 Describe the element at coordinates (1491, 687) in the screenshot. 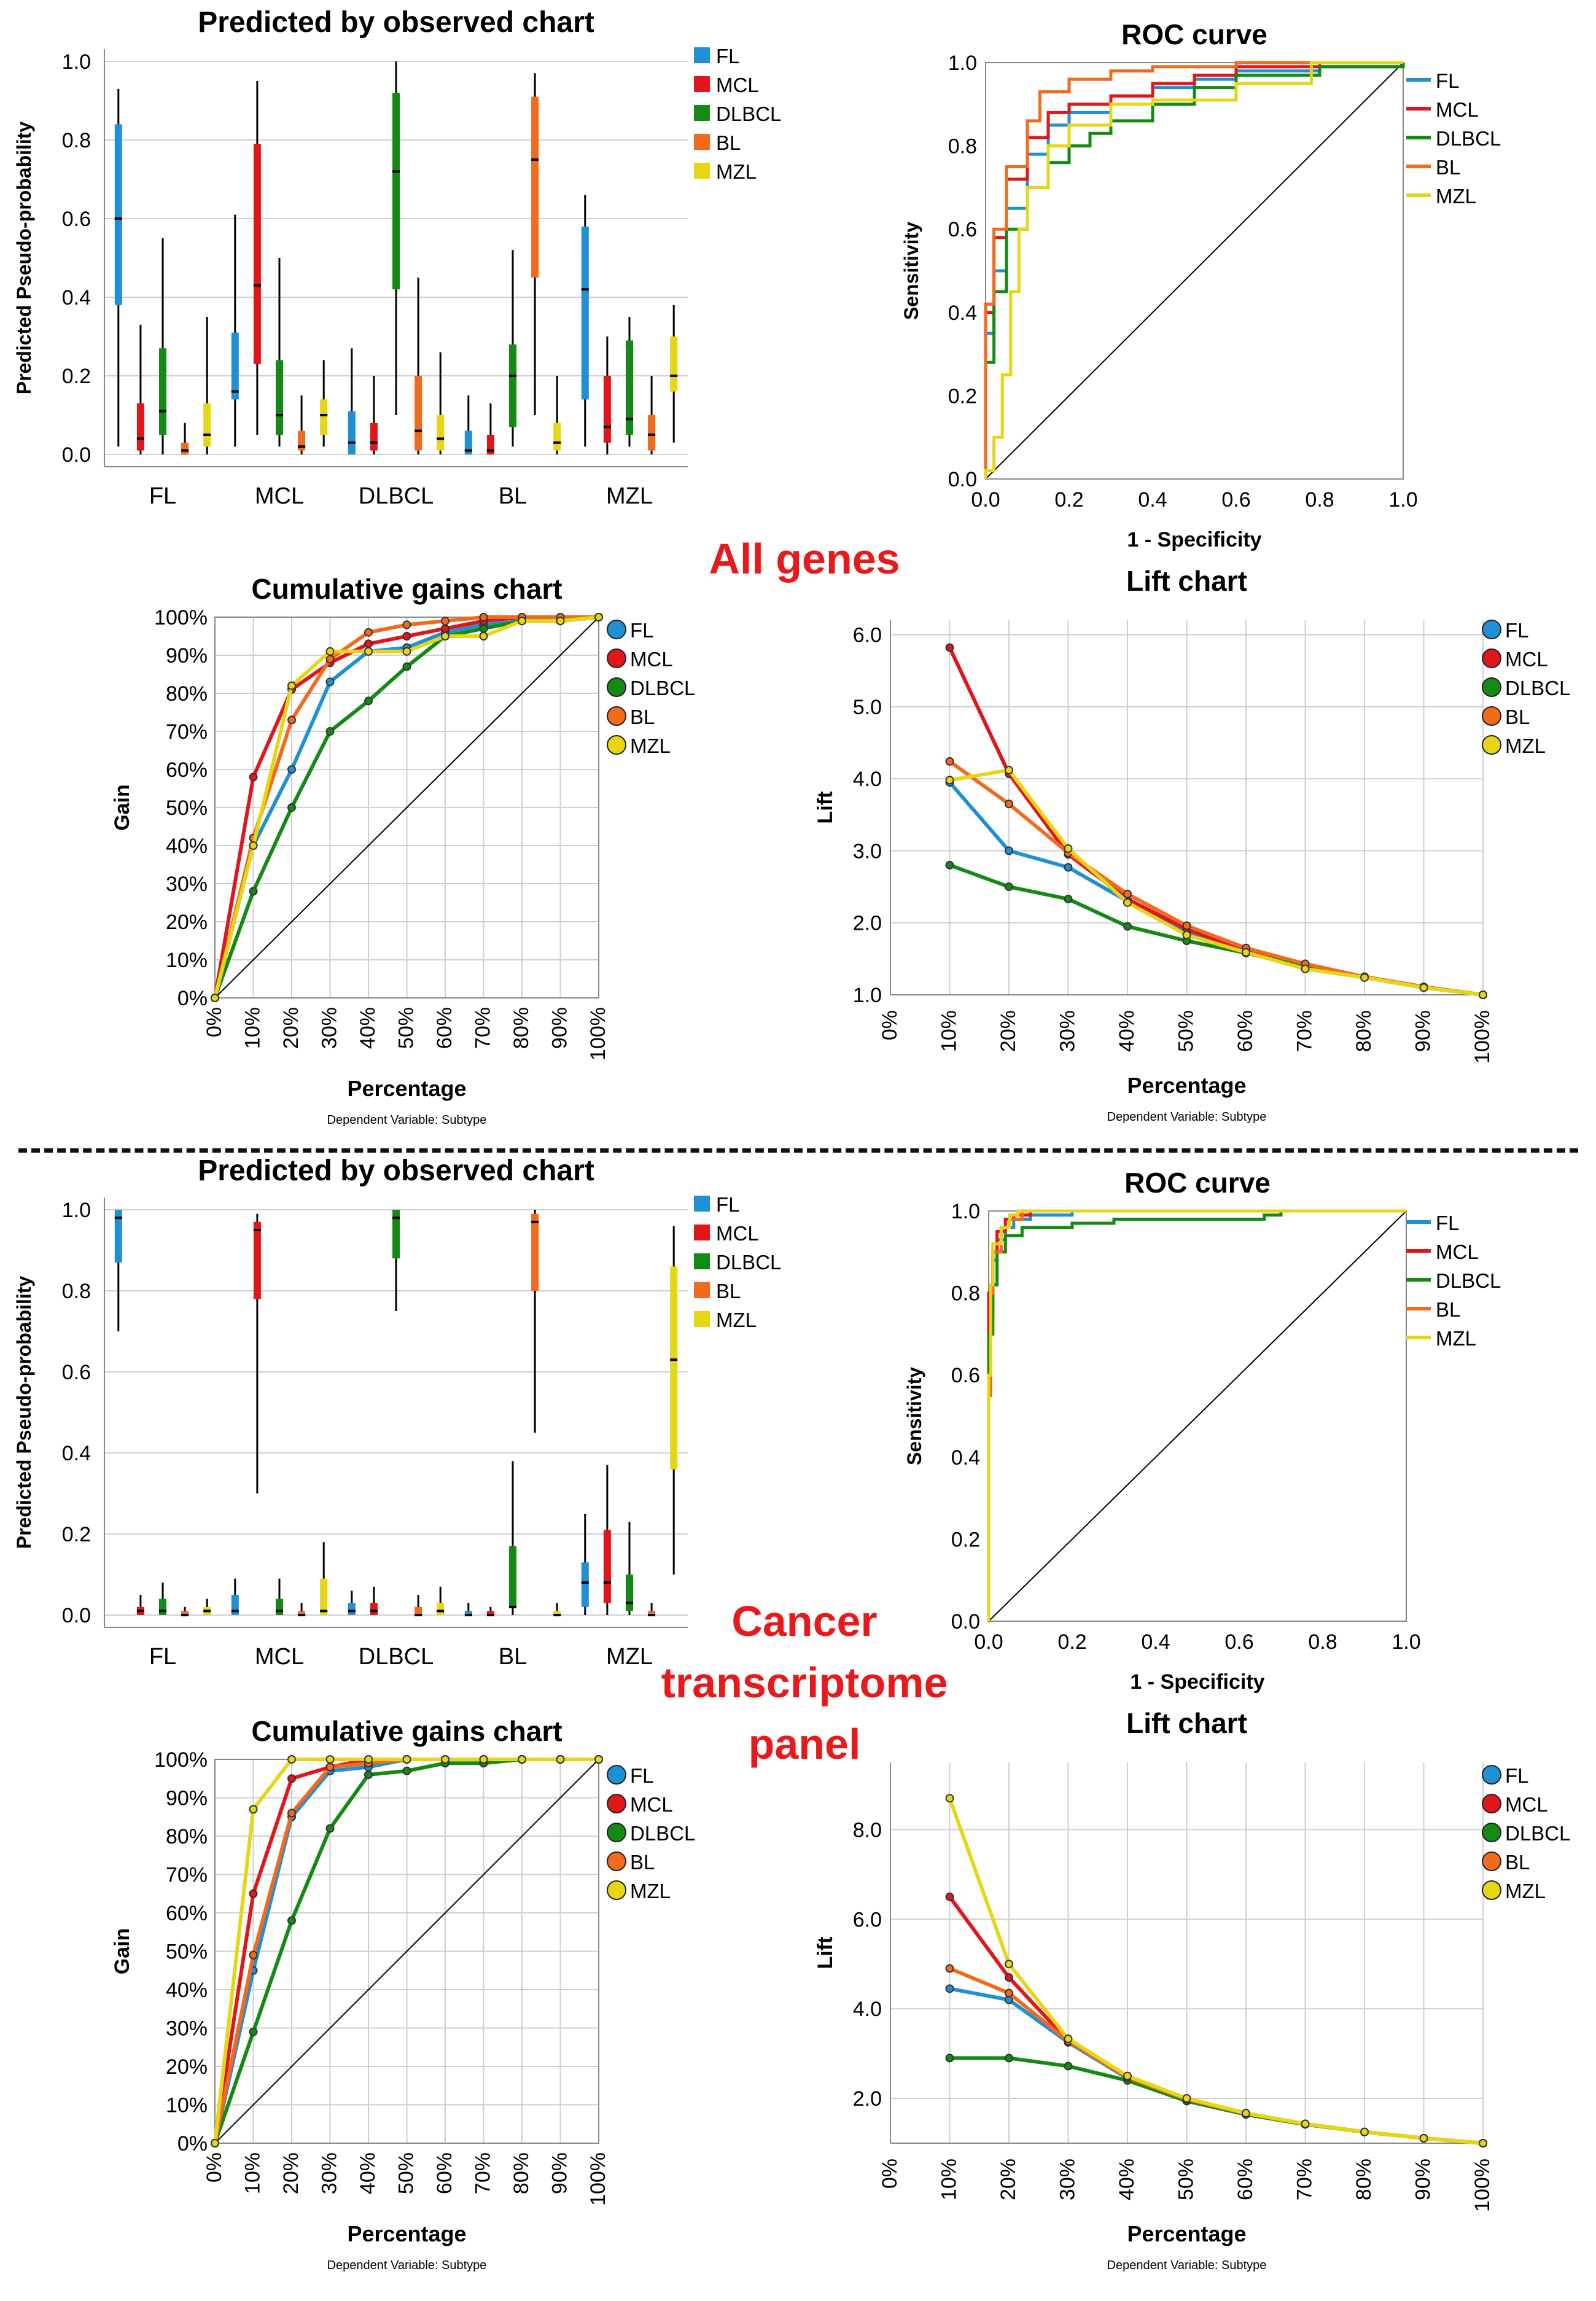

I see `lift-all-legend-swatch-DLBCL` at that location.